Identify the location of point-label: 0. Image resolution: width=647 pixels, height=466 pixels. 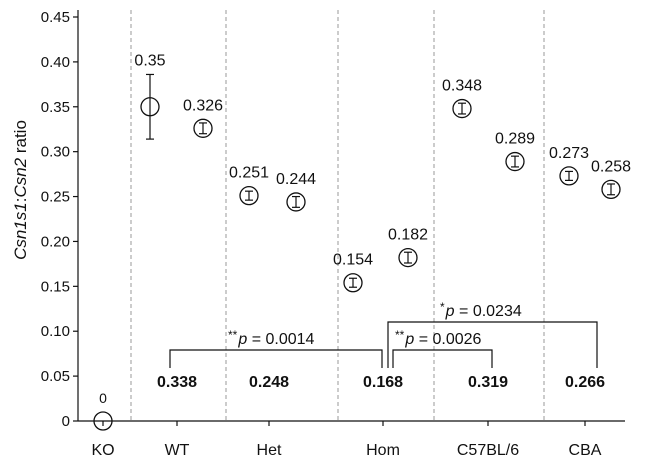
(103, 398).